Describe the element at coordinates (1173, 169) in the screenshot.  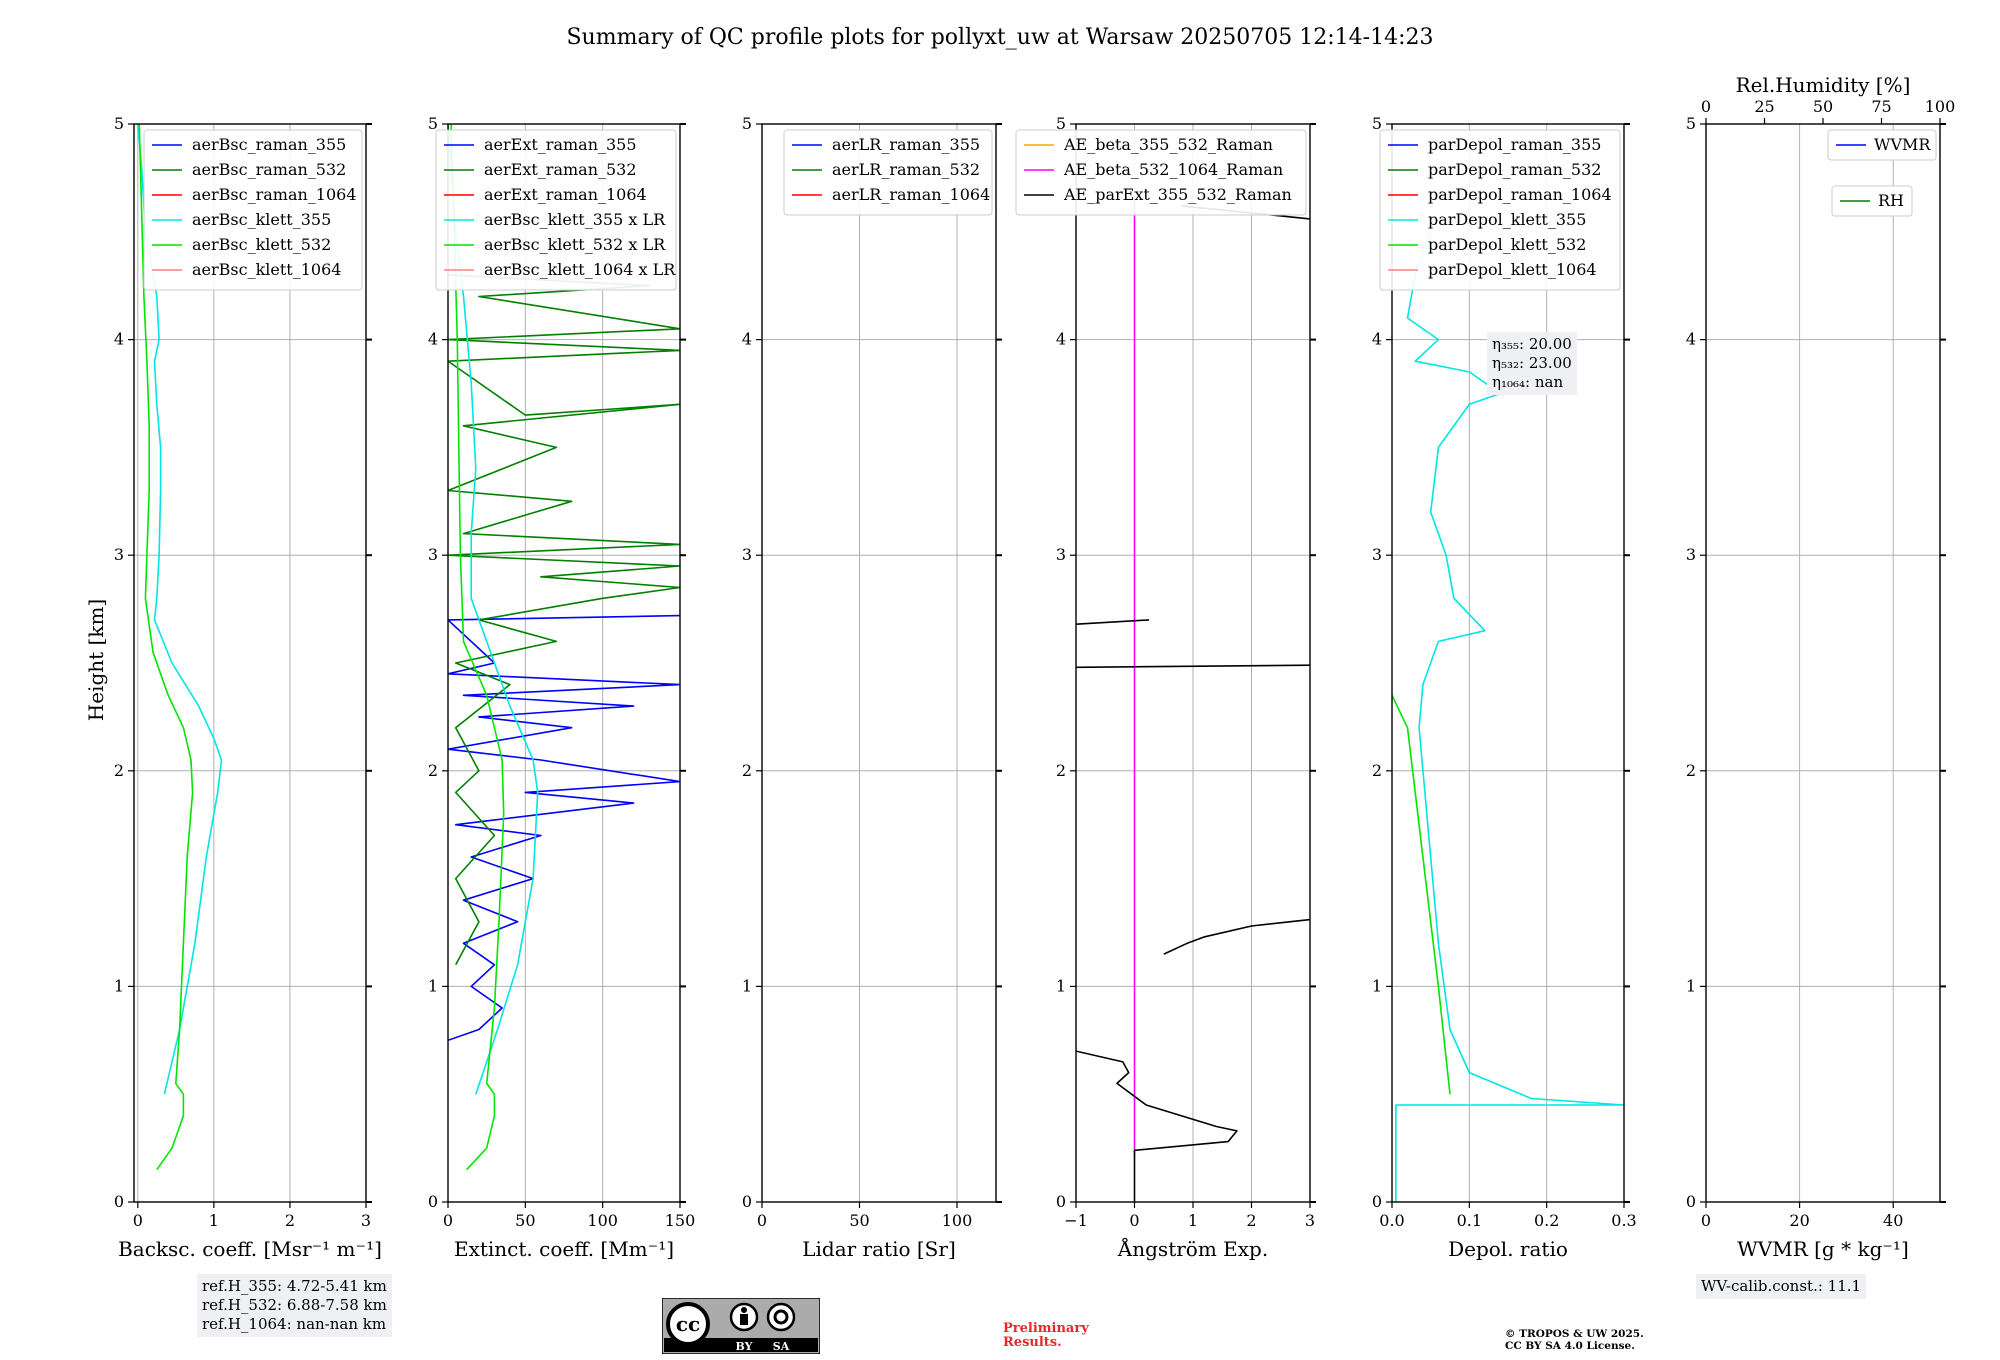
I see `legend-label: AE_beta_532_1064_Raman` at that location.